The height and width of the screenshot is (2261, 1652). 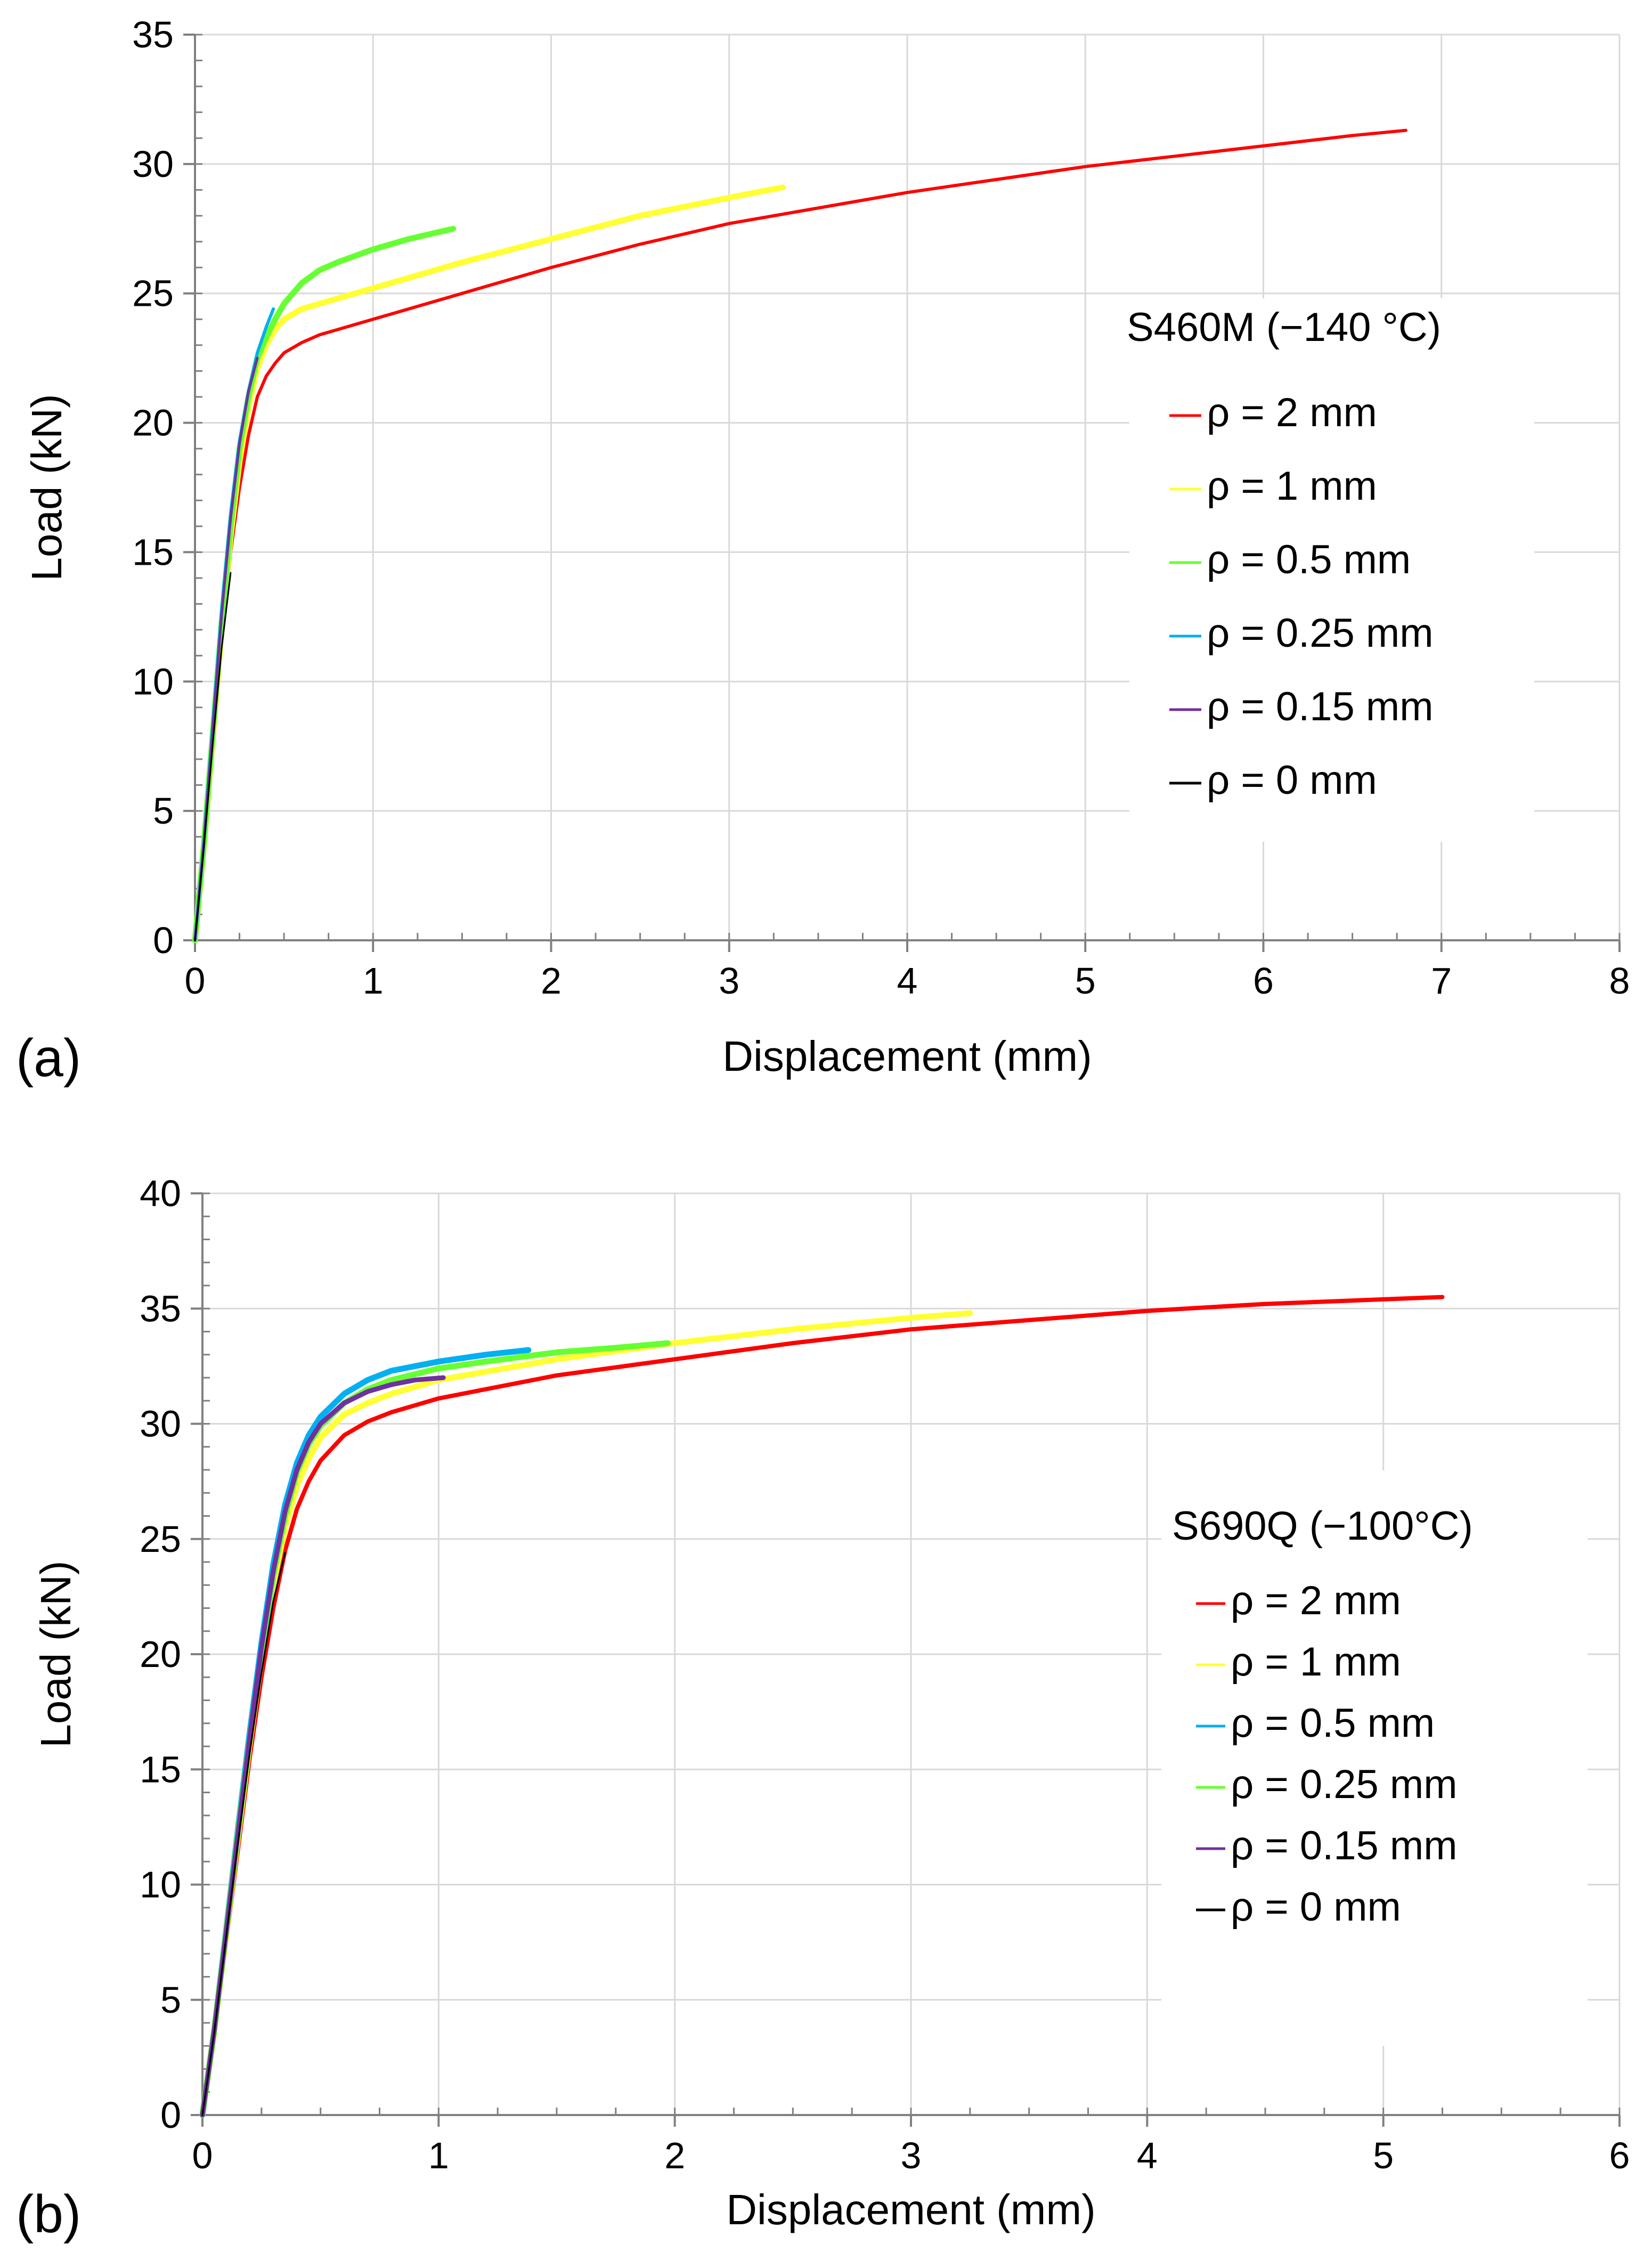 I want to click on legend-title: S690Q (−100°C), so click(x=1322, y=1526).